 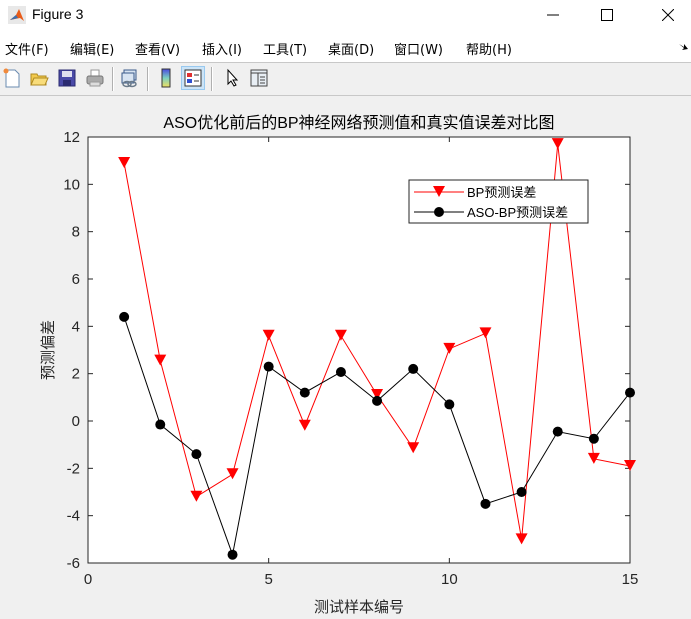 I want to click on minimize-icon, so click(x=553, y=15).